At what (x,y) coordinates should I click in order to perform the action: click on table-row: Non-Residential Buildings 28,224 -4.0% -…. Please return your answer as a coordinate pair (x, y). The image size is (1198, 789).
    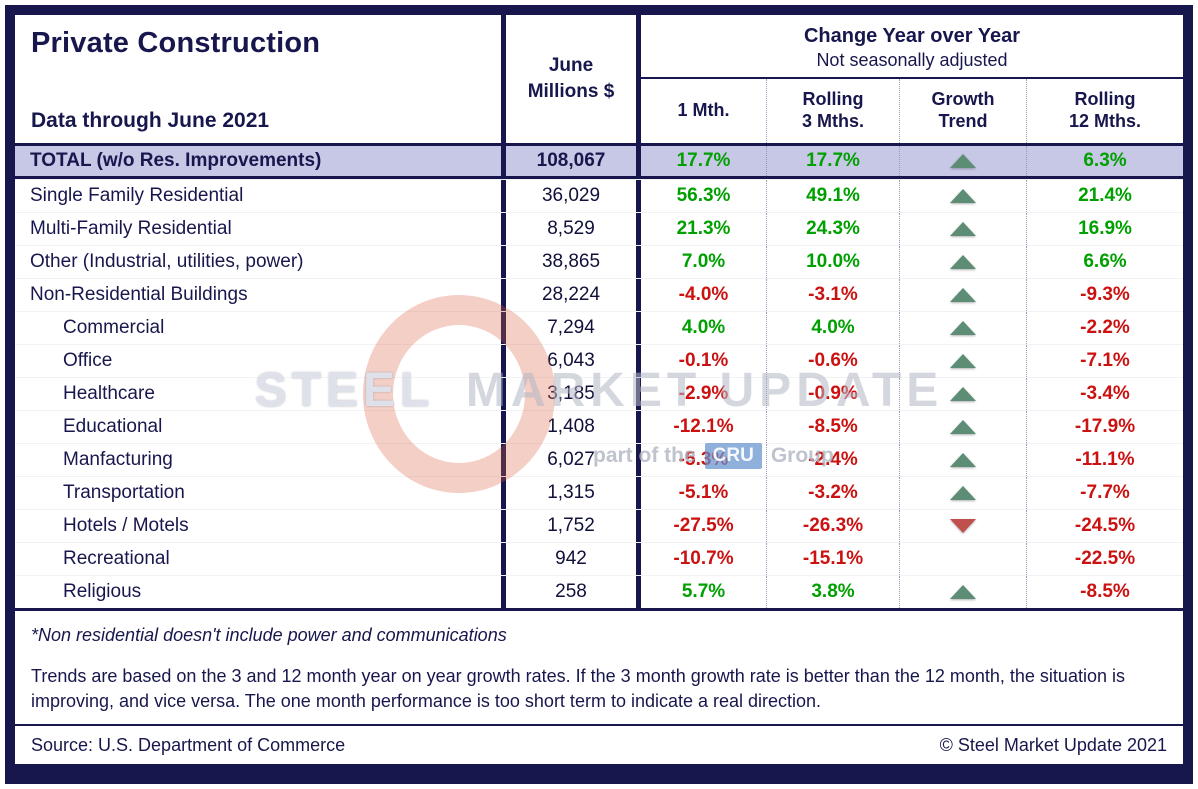
    Looking at the image, I should click on (599, 294).